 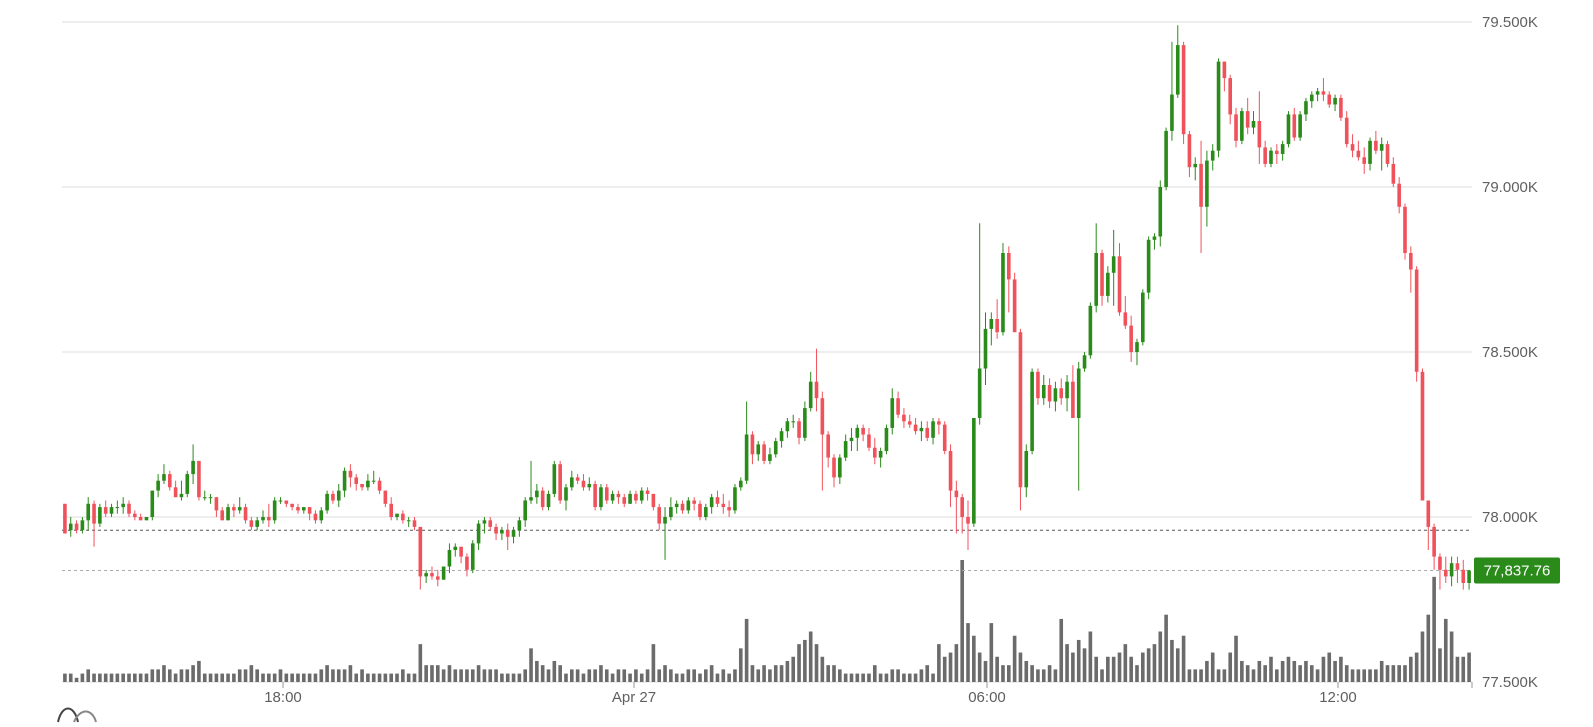 What do you see at coordinates (1510, 187) in the screenshot?
I see `y-tick-label: 79.000K` at bounding box center [1510, 187].